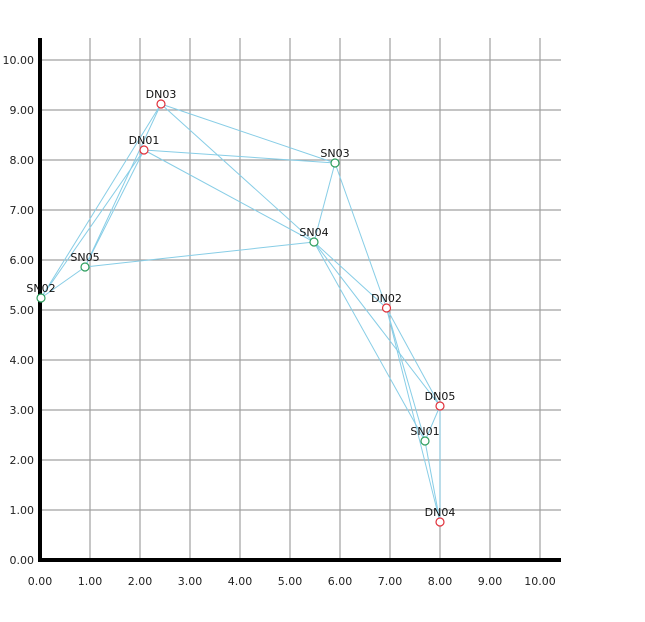  Describe the element at coordinates (144, 140) in the screenshot. I see `node-label-DN01: DN01` at that location.